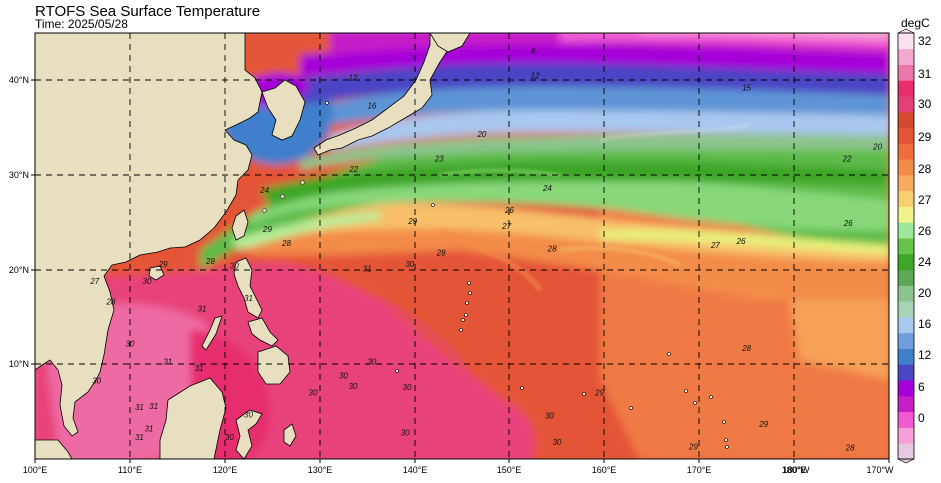  I want to click on colorbar-units: degC, so click(915, 23).